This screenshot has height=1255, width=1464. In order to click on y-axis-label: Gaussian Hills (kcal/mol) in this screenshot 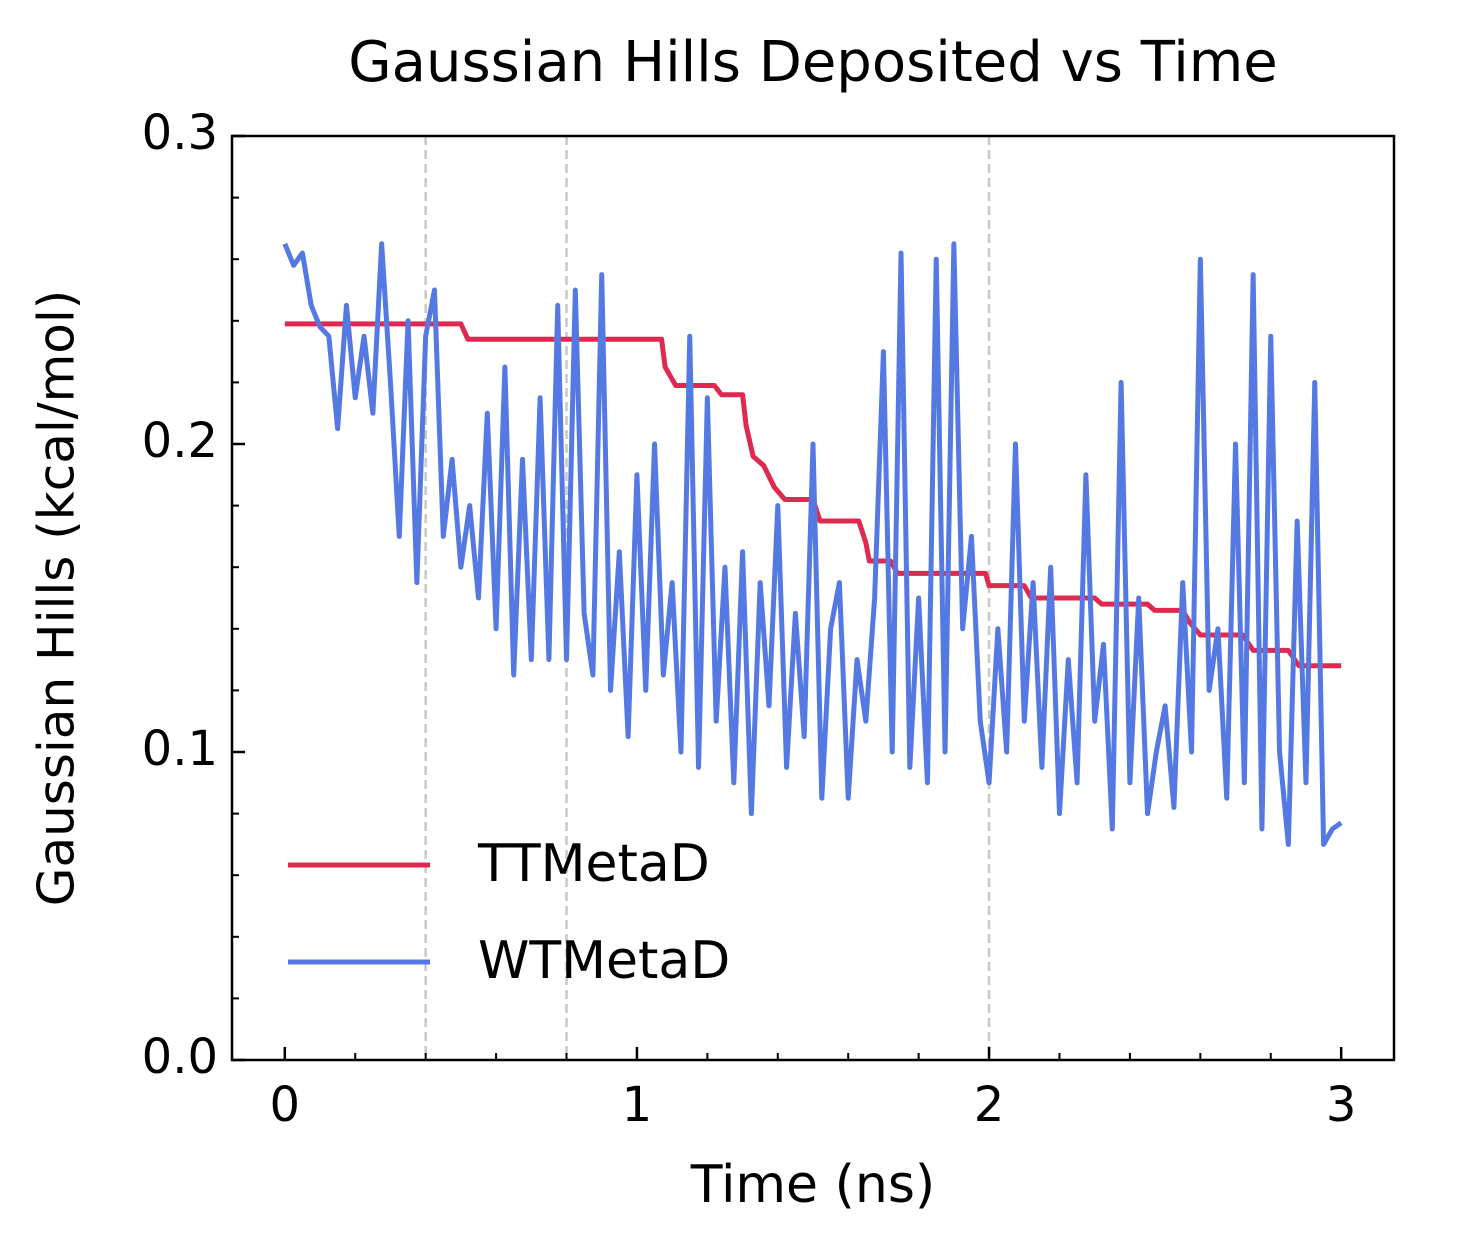, I will do `click(57, 598)`.